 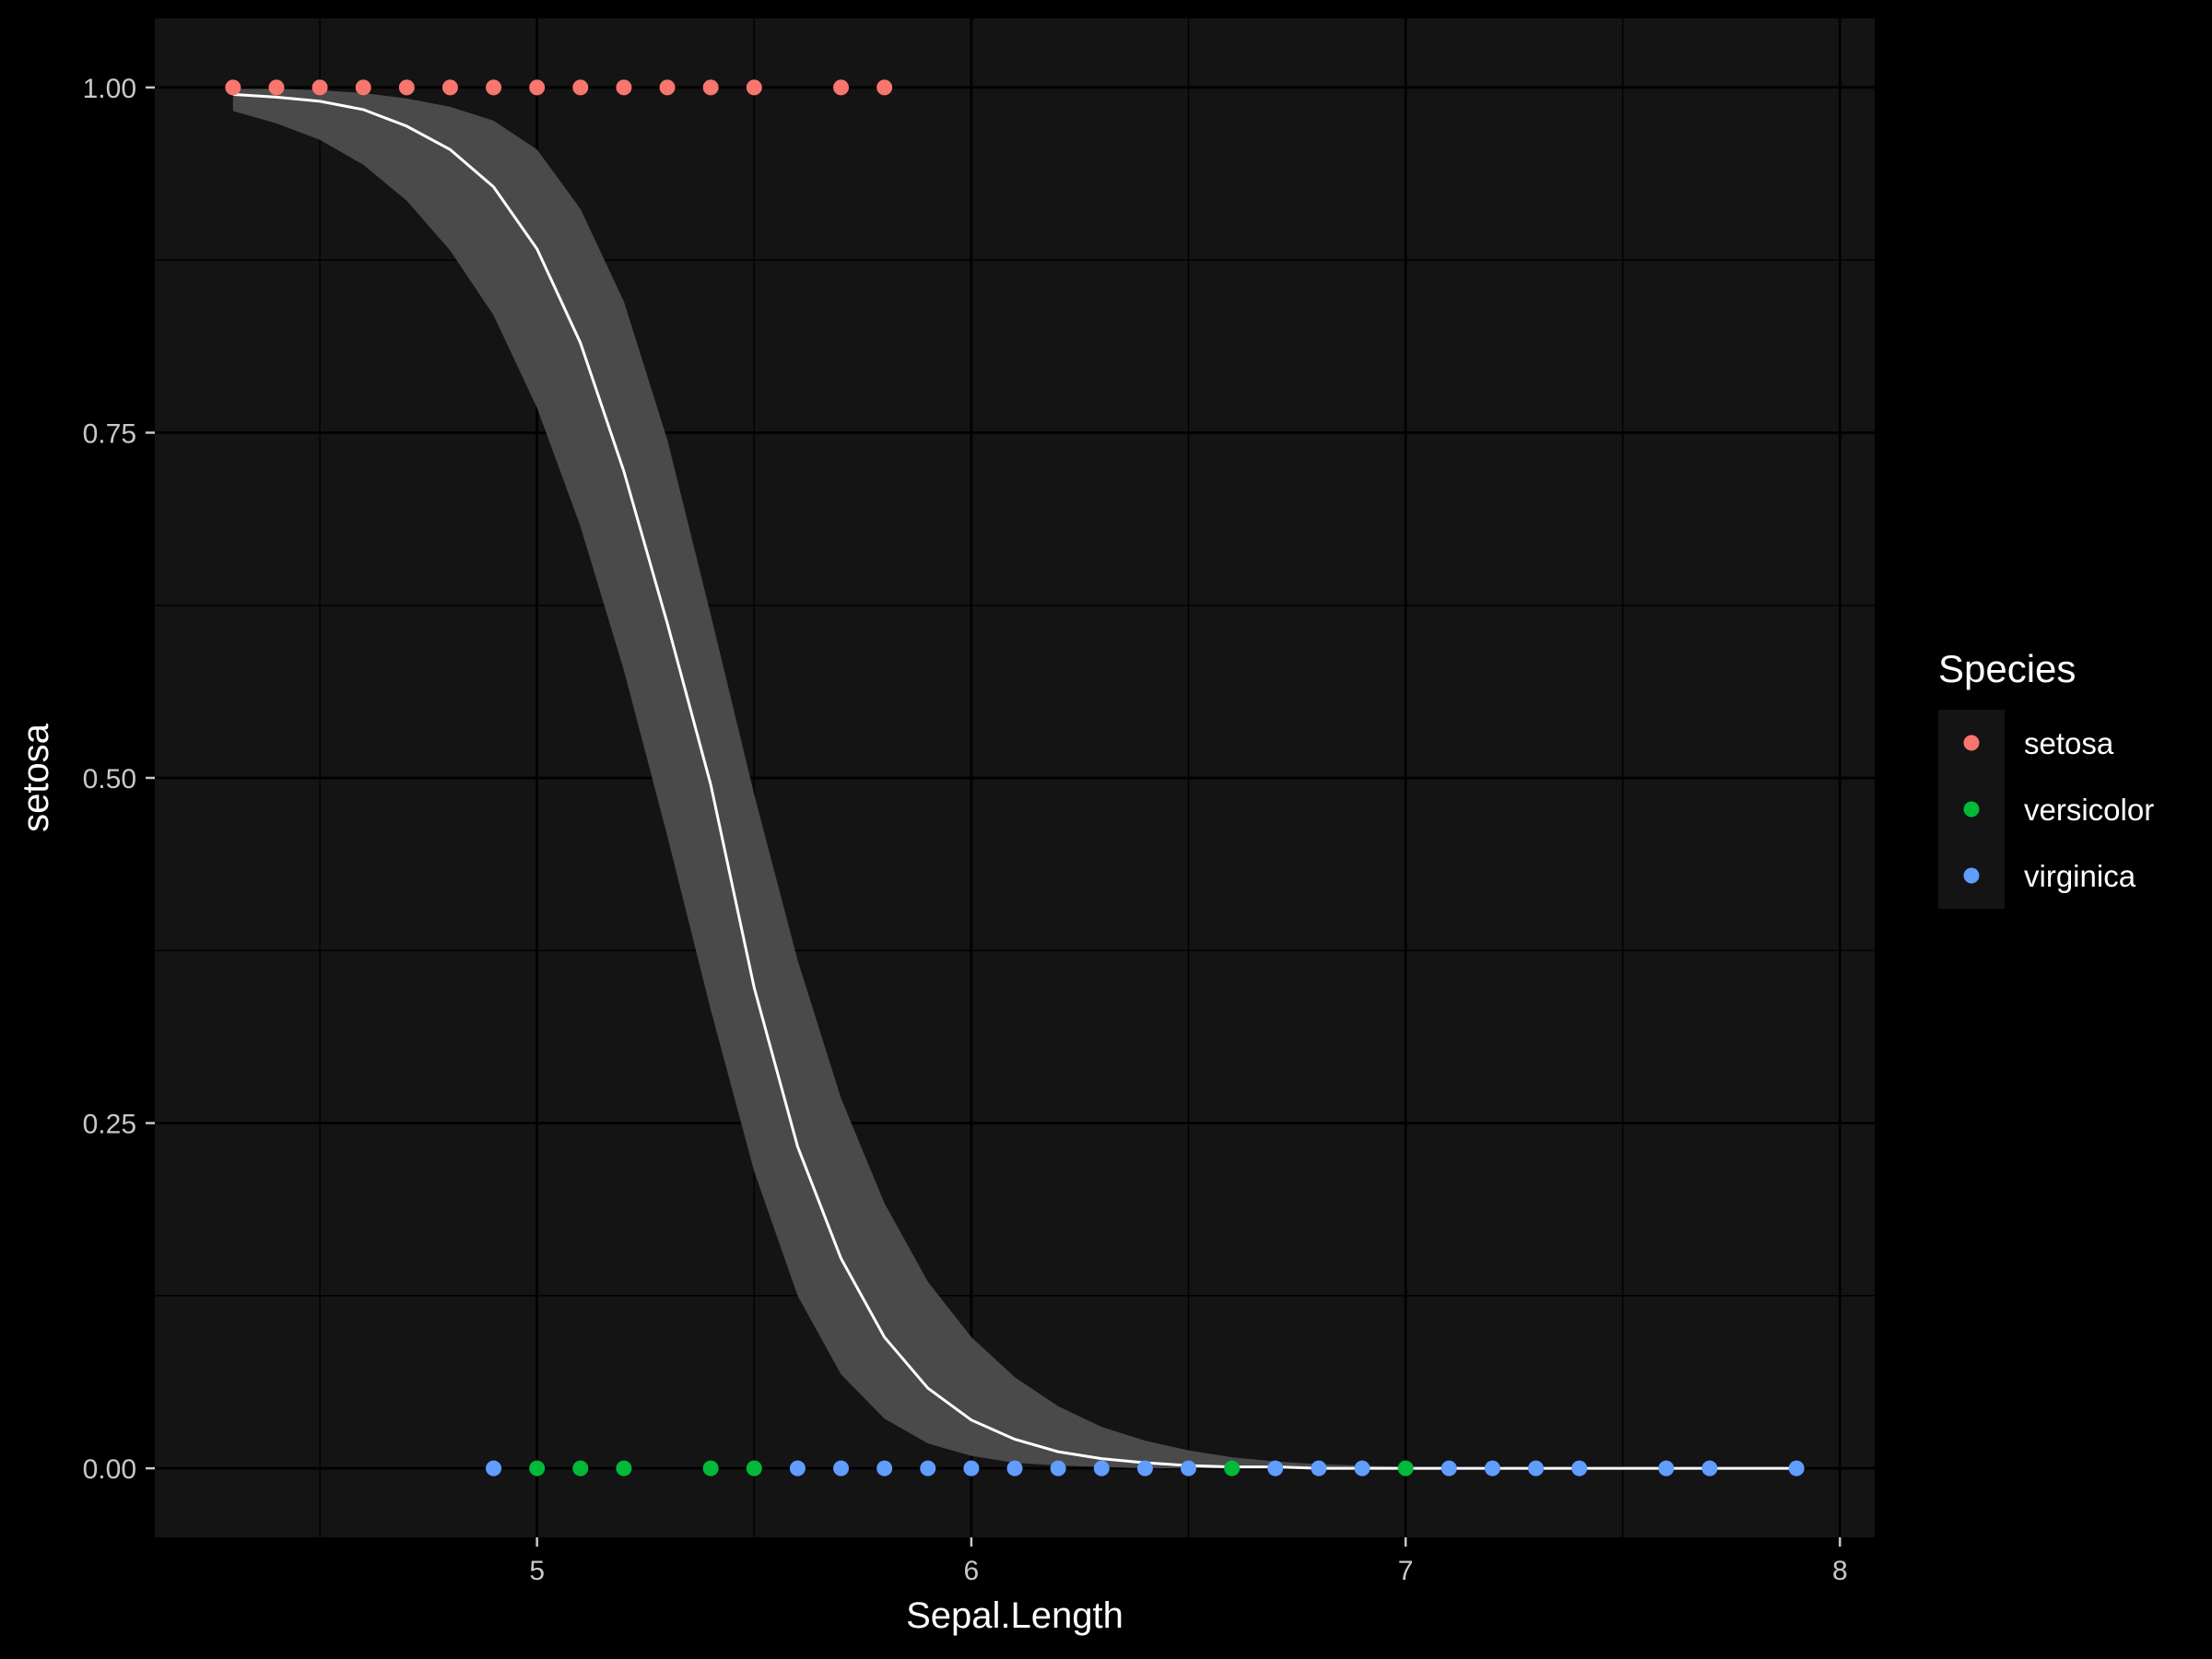 What do you see at coordinates (1971, 743) in the screenshot?
I see `legend-key-setosa` at bounding box center [1971, 743].